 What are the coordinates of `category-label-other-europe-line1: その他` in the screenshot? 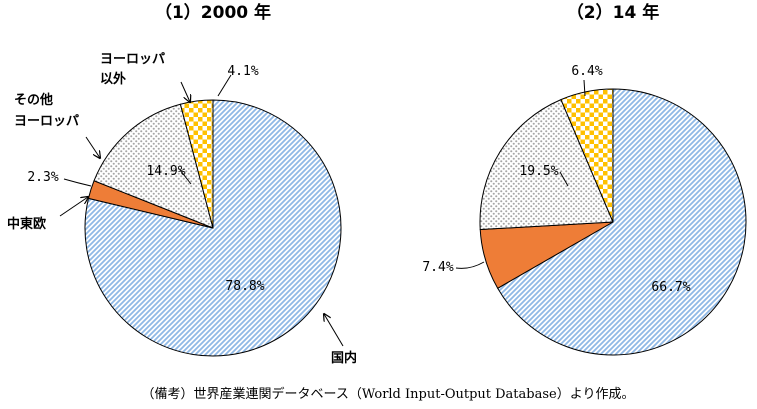 It's located at (33, 100).